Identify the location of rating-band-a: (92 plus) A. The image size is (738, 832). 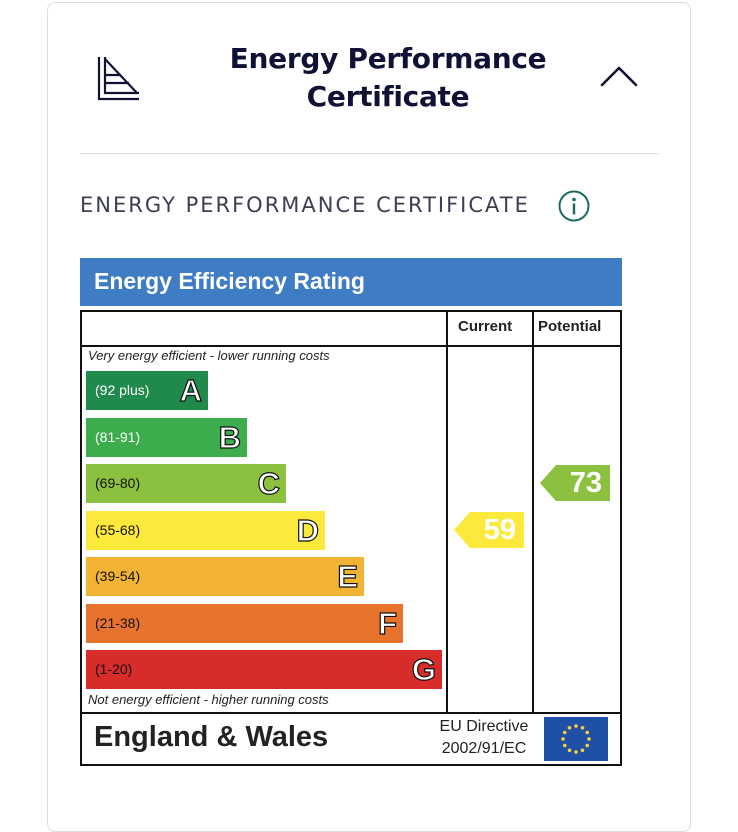
(147, 390).